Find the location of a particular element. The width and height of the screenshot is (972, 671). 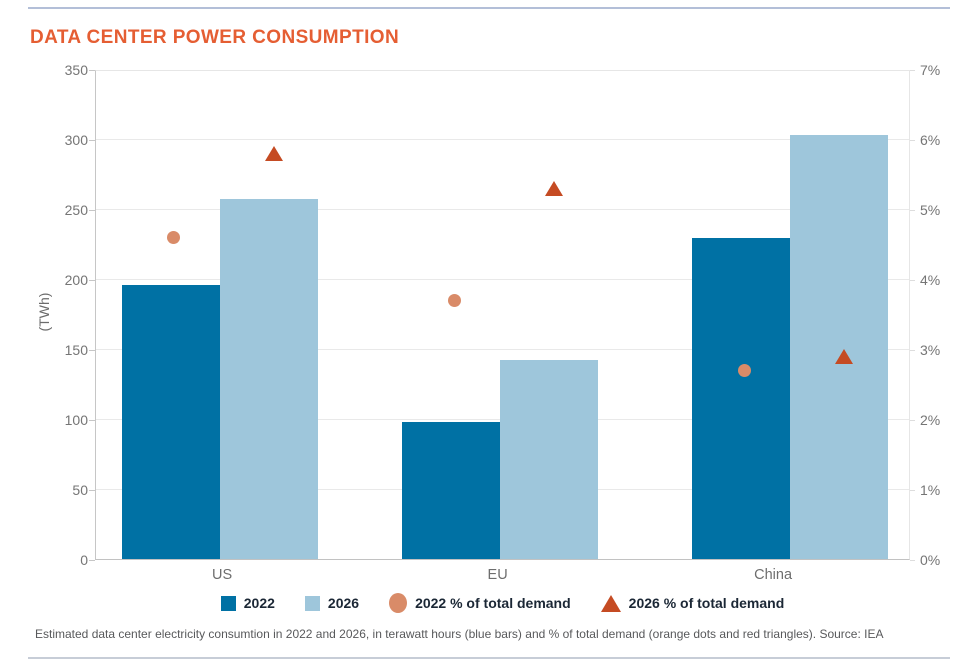

legend-label: 2022 is located at coordinates (259, 603).